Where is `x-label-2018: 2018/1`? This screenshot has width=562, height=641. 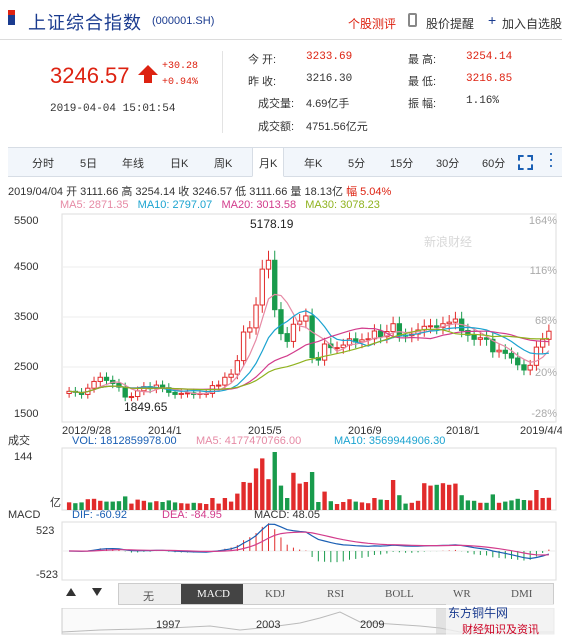 x-label-2018: 2018/1 is located at coordinates (463, 431).